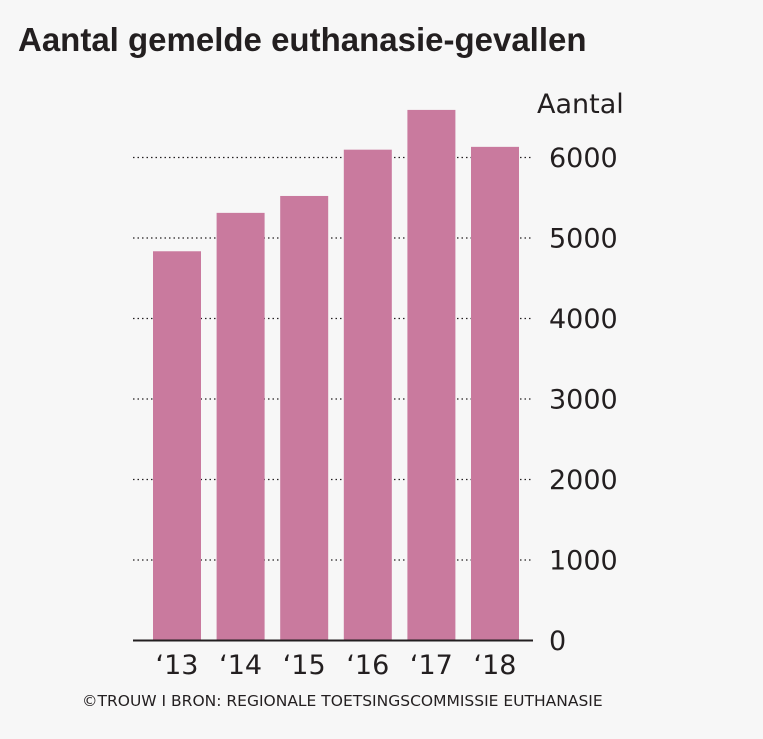 This screenshot has height=739, width=763. What do you see at coordinates (240, 665) in the screenshot?
I see `x-tick-label: ‘14` at bounding box center [240, 665].